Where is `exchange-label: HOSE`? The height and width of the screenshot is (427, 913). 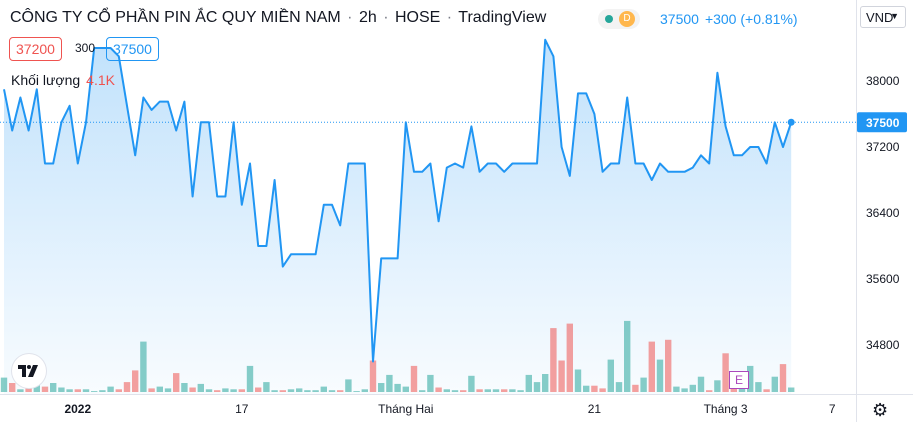 exchange-label: HOSE is located at coordinates (417, 17).